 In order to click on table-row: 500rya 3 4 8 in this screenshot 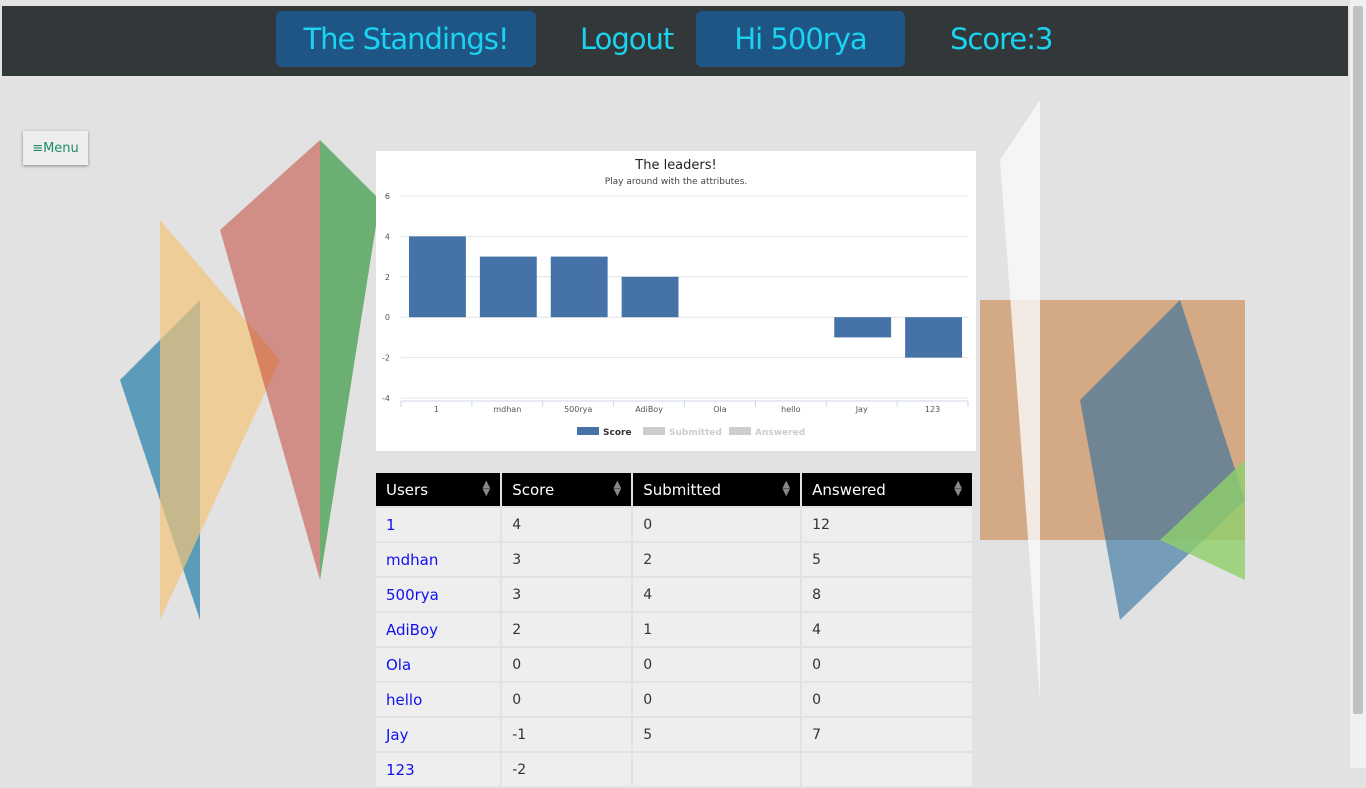, I will do `click(674, 594)`.